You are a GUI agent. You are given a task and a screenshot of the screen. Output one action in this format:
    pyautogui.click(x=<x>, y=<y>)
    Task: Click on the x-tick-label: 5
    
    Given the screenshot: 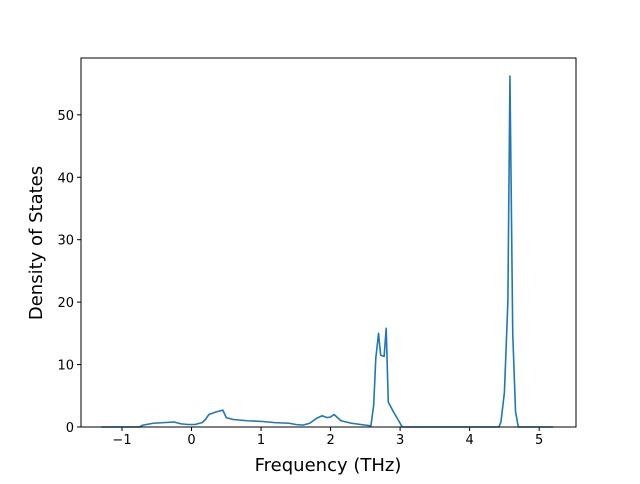 What is the action you would take?
    pyautogui.click(x=539, y=440)
    